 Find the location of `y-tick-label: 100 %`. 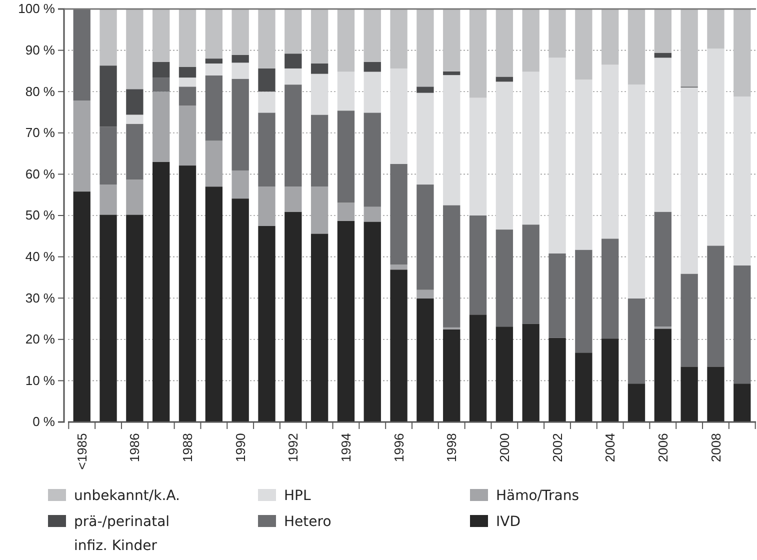

y-tick-label: 100 % is located at coordinates (37, 8).